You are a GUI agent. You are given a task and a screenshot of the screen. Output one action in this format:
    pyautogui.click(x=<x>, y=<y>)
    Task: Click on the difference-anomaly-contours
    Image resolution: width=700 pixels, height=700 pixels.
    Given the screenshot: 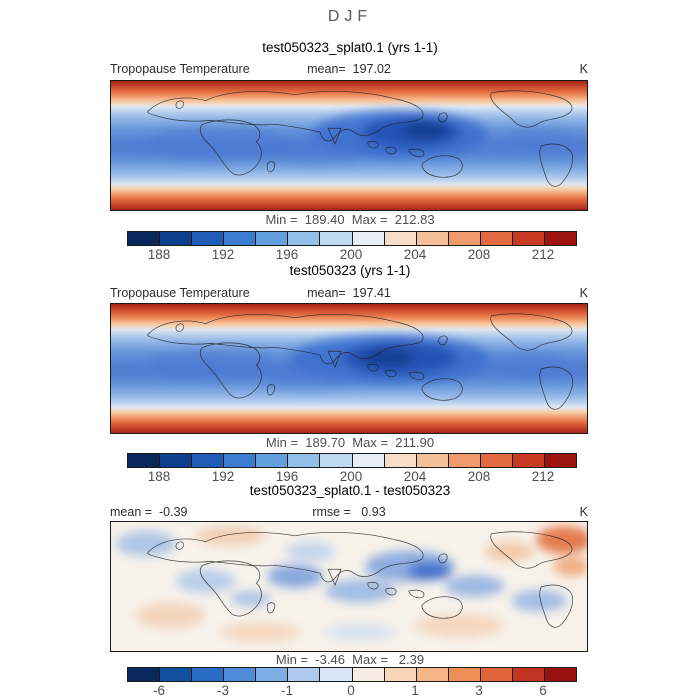 What is the action you would take?
    pyautogui.click(x=351, y=584)
    